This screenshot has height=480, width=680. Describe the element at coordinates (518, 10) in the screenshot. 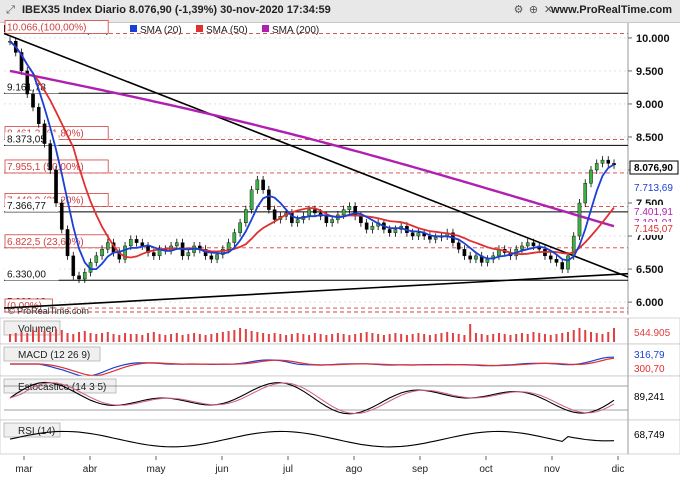

I see `settings-icon: ⚙` at that location.